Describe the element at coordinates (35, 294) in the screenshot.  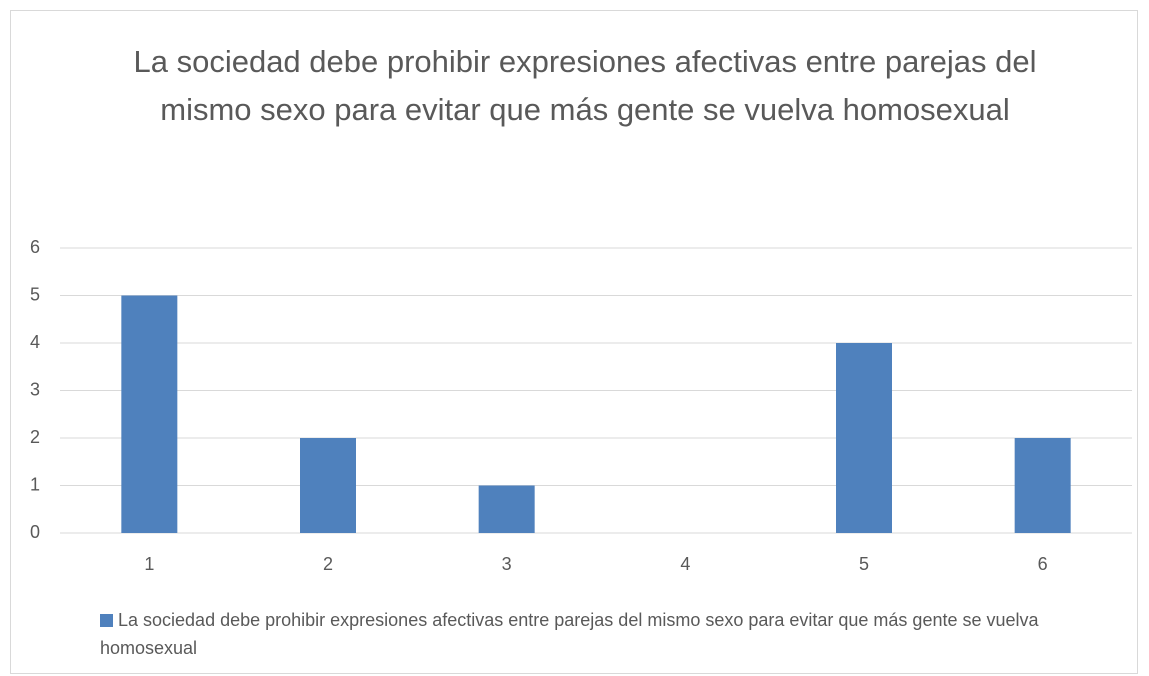
I see `y-tick-label: 5` at that location.